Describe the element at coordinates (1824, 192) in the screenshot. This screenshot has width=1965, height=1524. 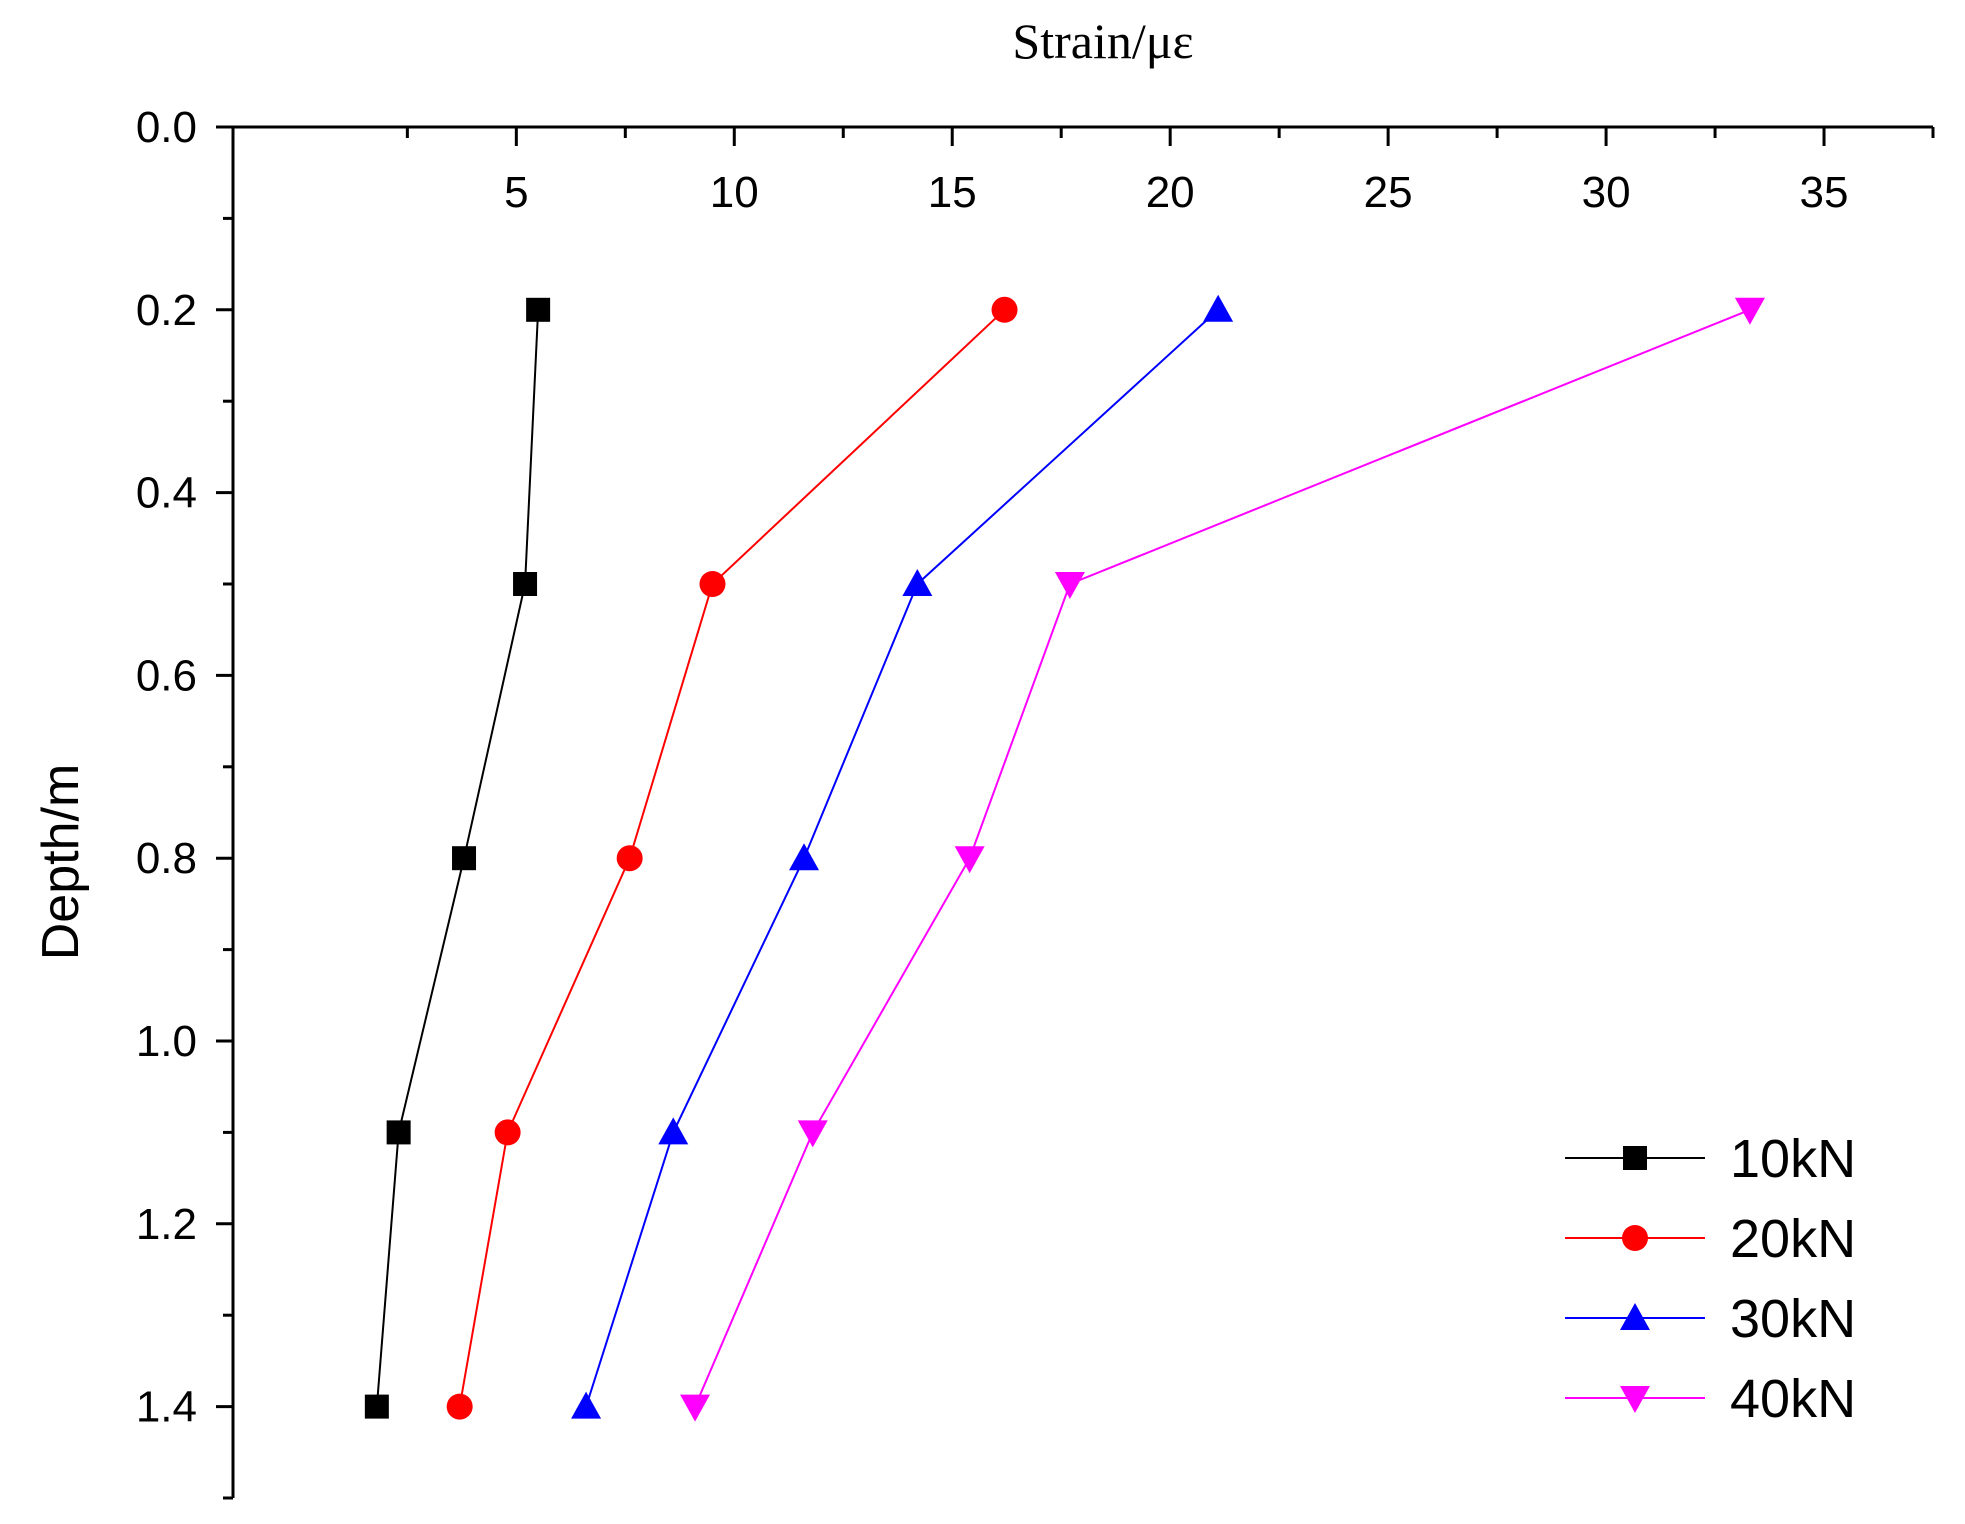
I see `x-tick-label: 35` at that location.